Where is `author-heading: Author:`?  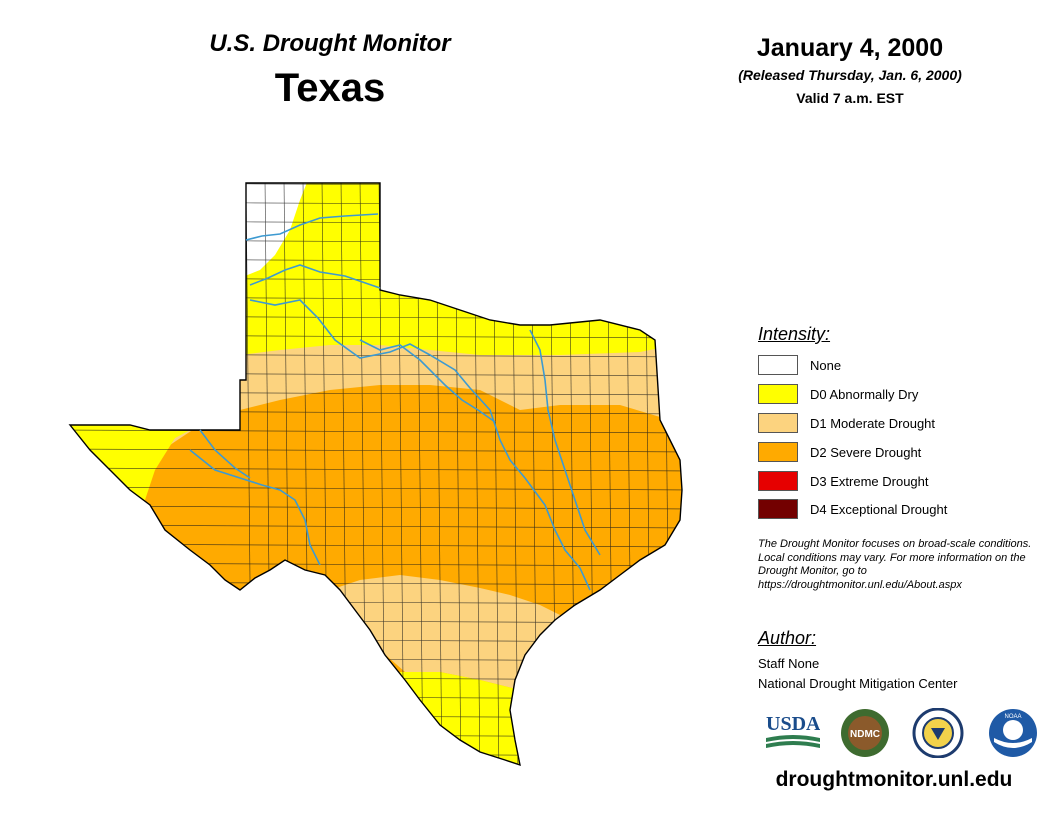
author-heading: Author: is located at coordinates (787, 638).